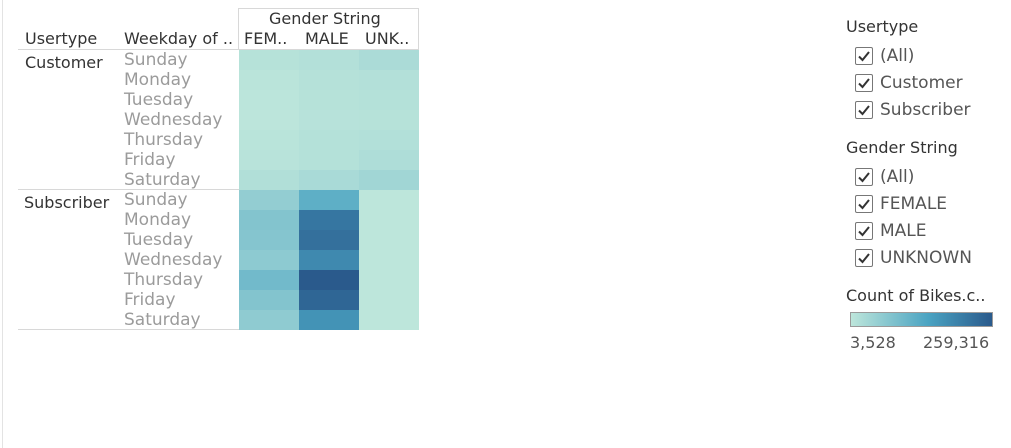  I want to click on pane-border, so click(2, 224).